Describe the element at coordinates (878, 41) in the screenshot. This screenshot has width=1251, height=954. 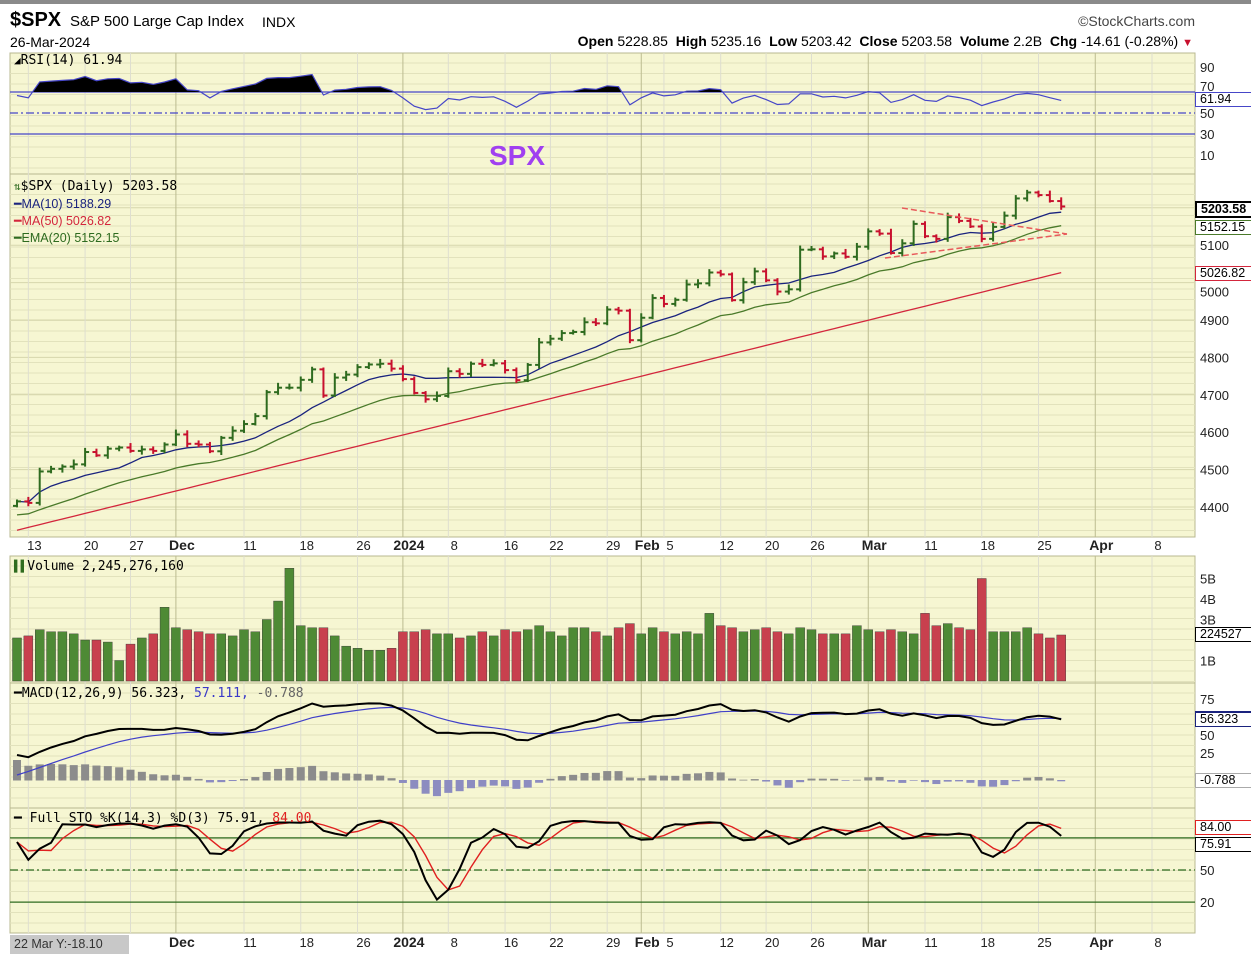
I see `close-label: Close` at that location.